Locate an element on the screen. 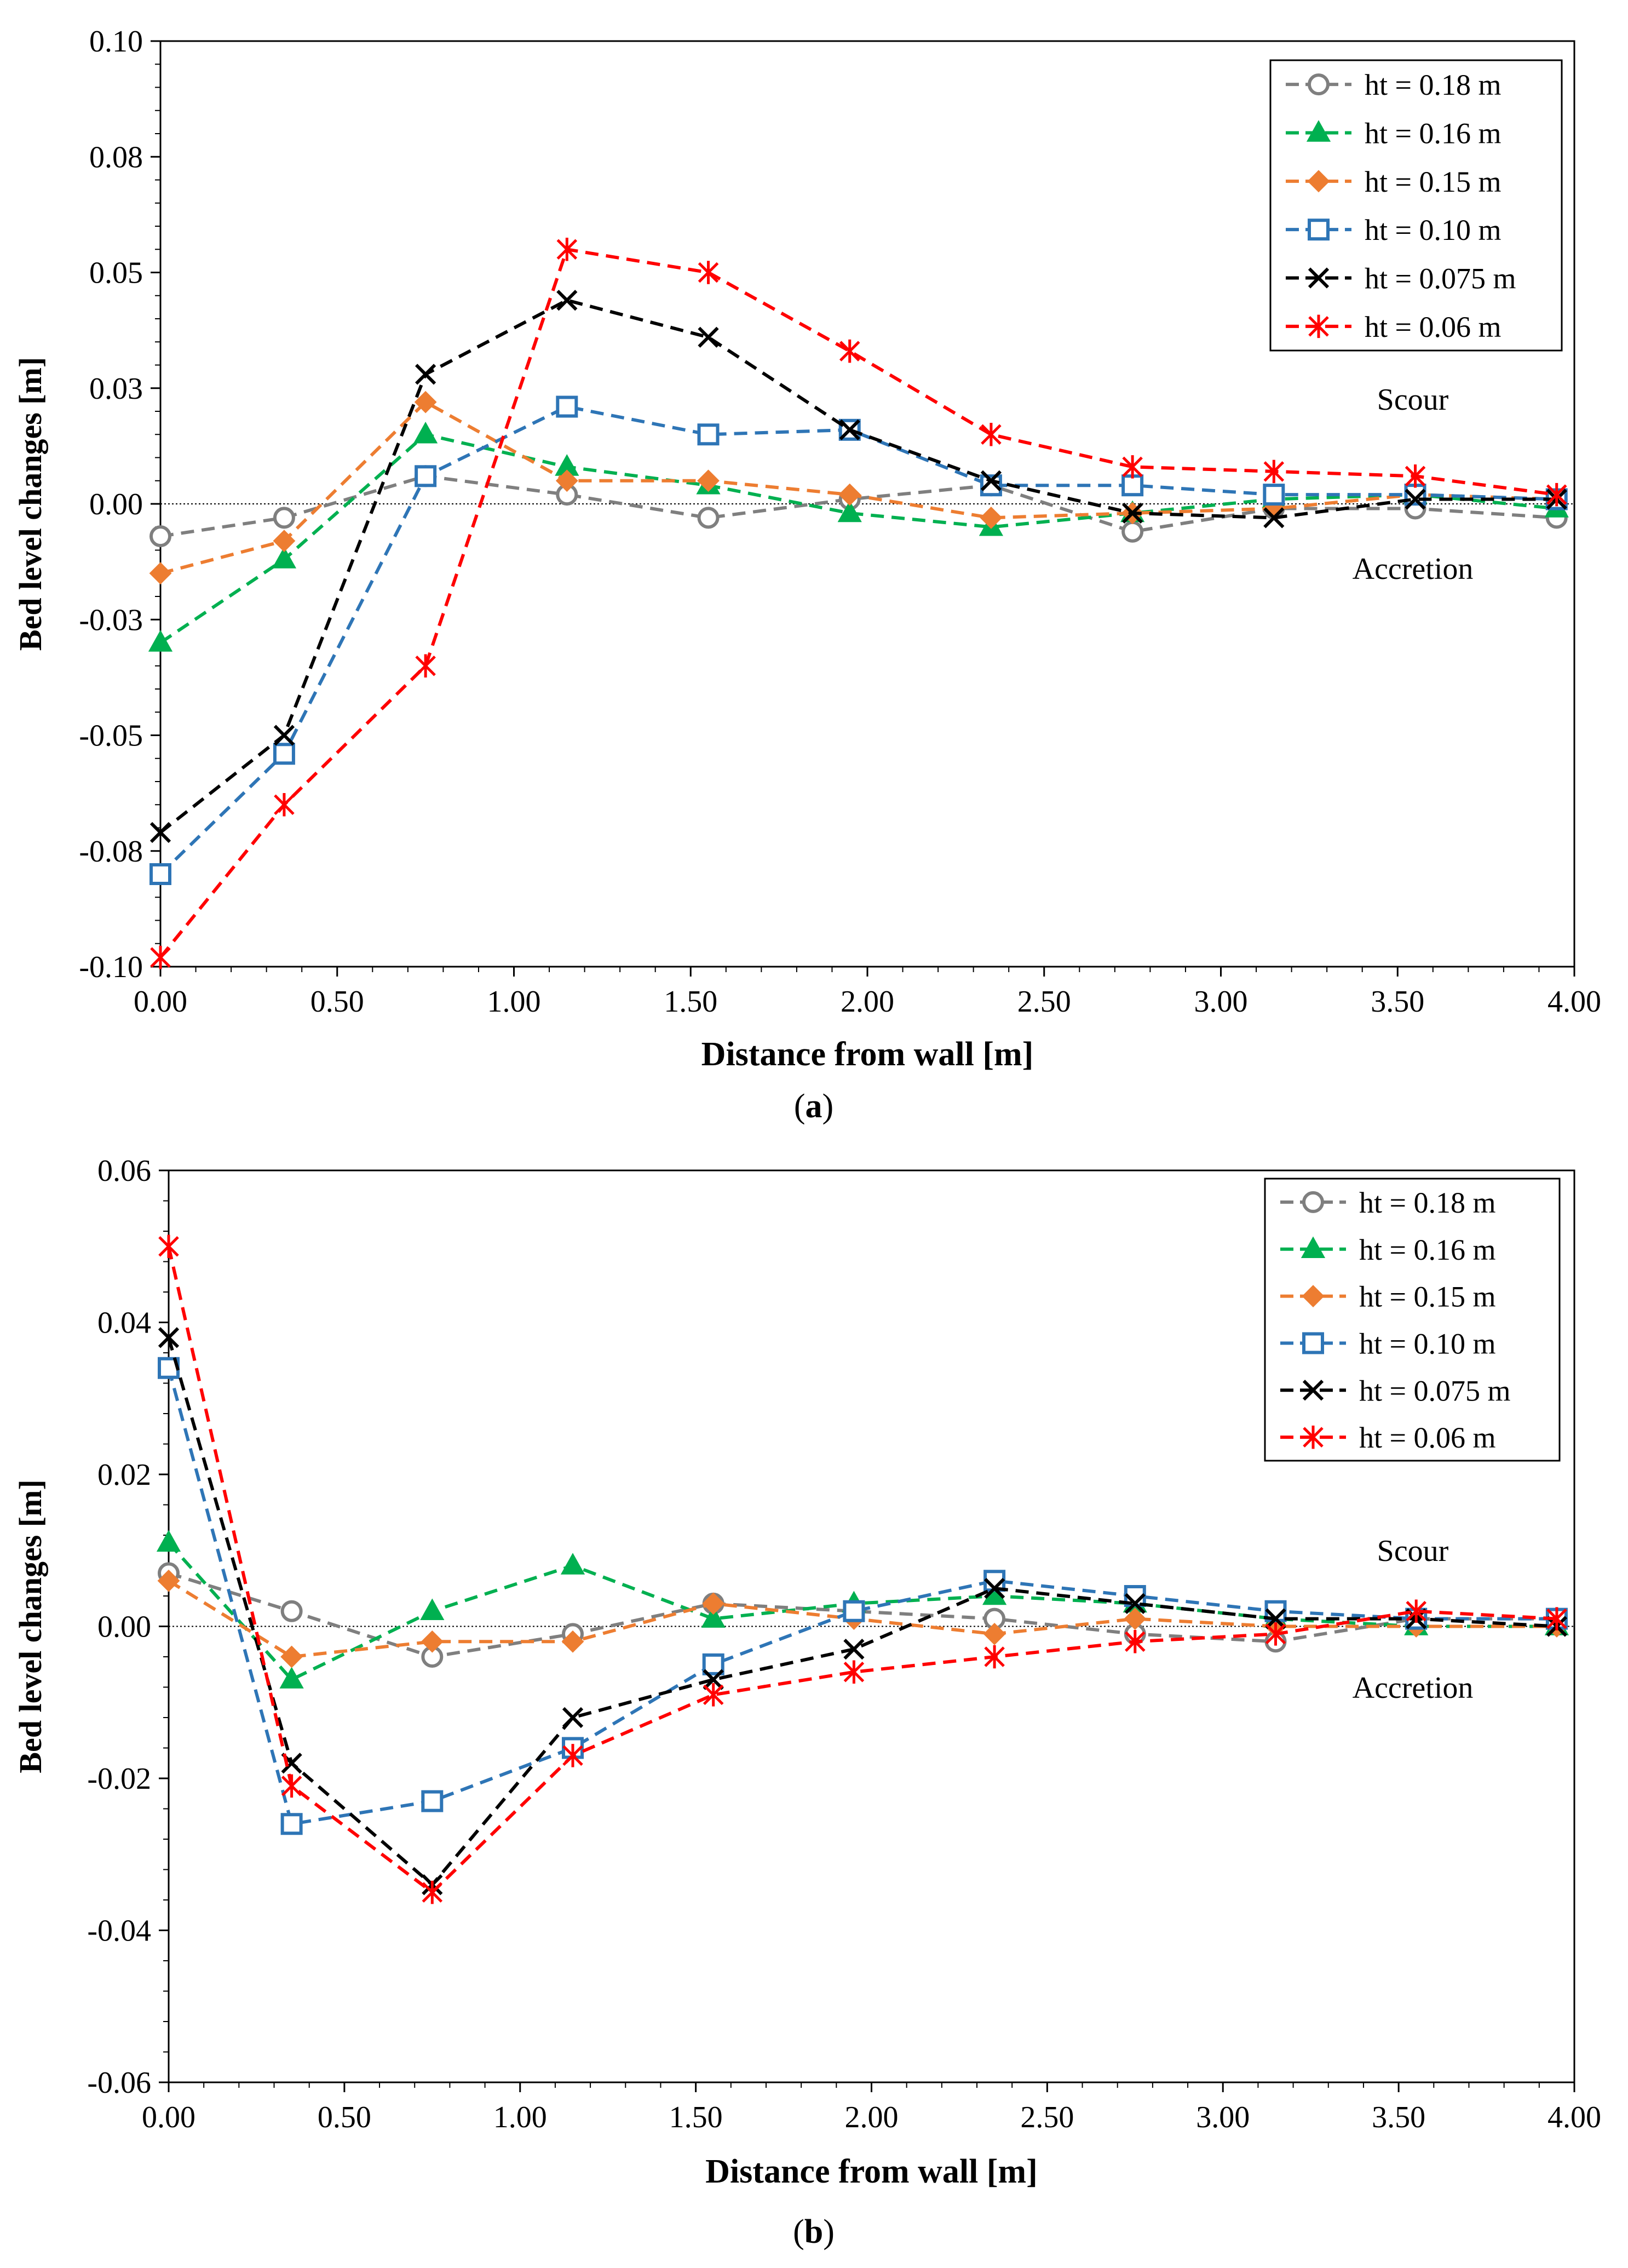 The width and height of the screenshot is (1628, 2268). y-tick-label: -0.02 is located at coordinates (119, 1779).